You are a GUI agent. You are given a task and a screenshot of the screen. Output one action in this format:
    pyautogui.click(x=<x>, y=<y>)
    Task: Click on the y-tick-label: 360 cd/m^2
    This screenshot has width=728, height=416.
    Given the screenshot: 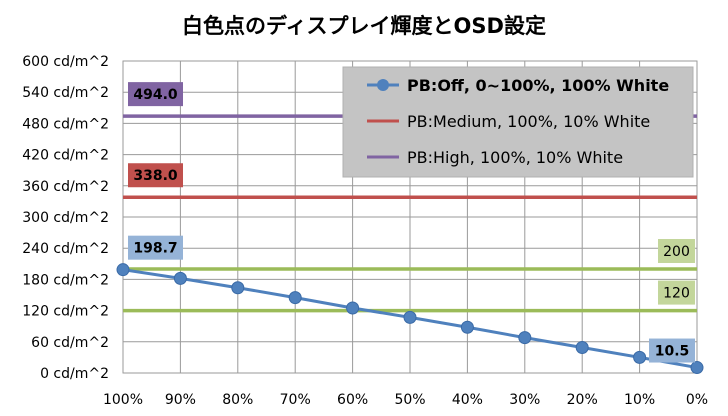 What is the action you would take?
    pyautogui.click(x=65, y=187)
    